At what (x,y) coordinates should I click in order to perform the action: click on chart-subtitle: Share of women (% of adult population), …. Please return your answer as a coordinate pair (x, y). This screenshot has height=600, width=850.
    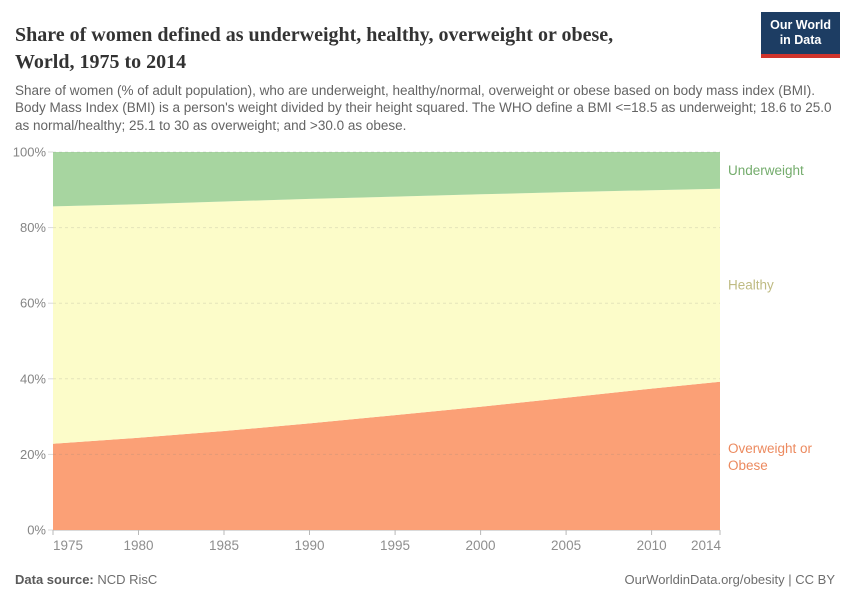
    Looking at the image, I should click on (423, 108).